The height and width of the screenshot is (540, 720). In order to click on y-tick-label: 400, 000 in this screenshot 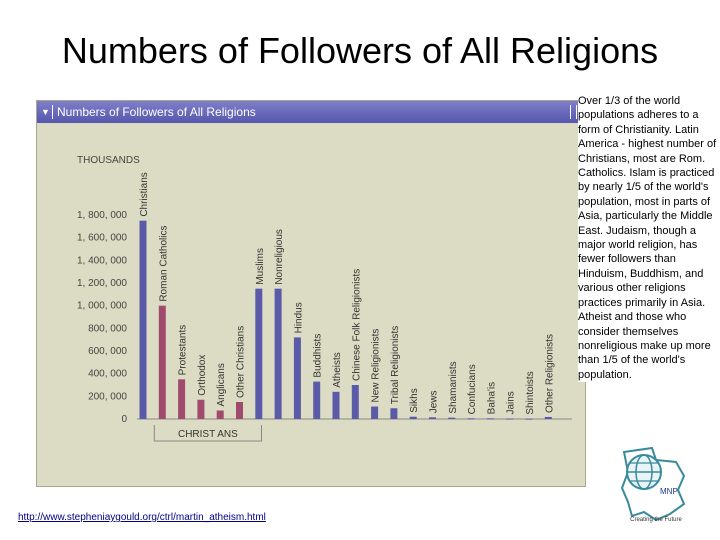, I will do `click(107, 374)`.